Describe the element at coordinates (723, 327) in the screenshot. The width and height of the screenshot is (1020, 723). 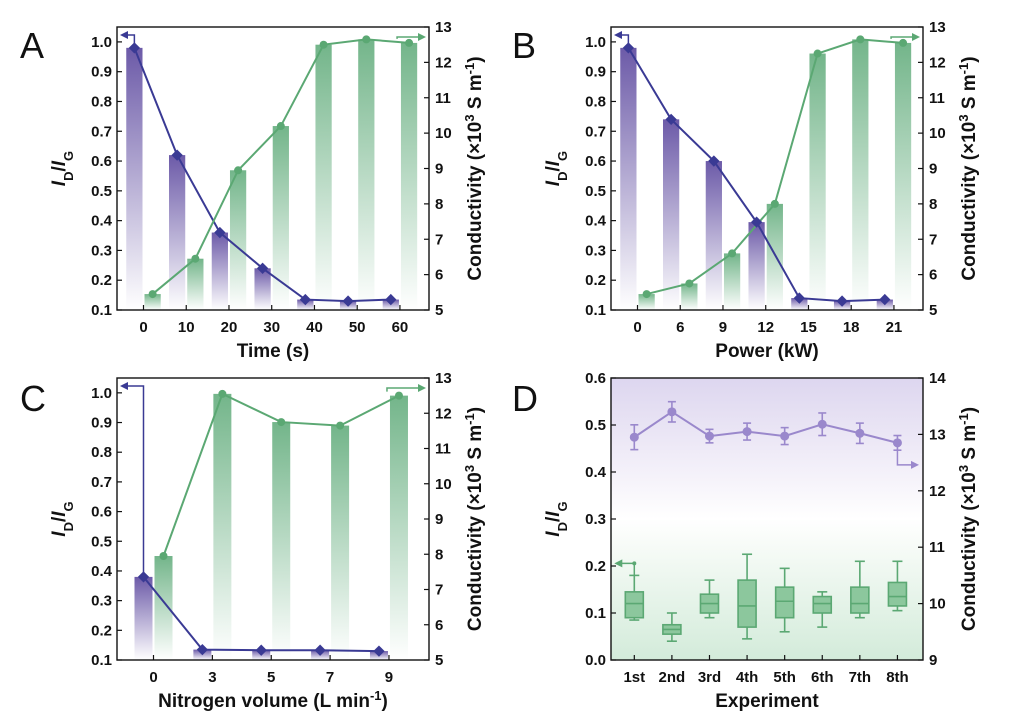
I see `x-tick-label: 9` at that location.